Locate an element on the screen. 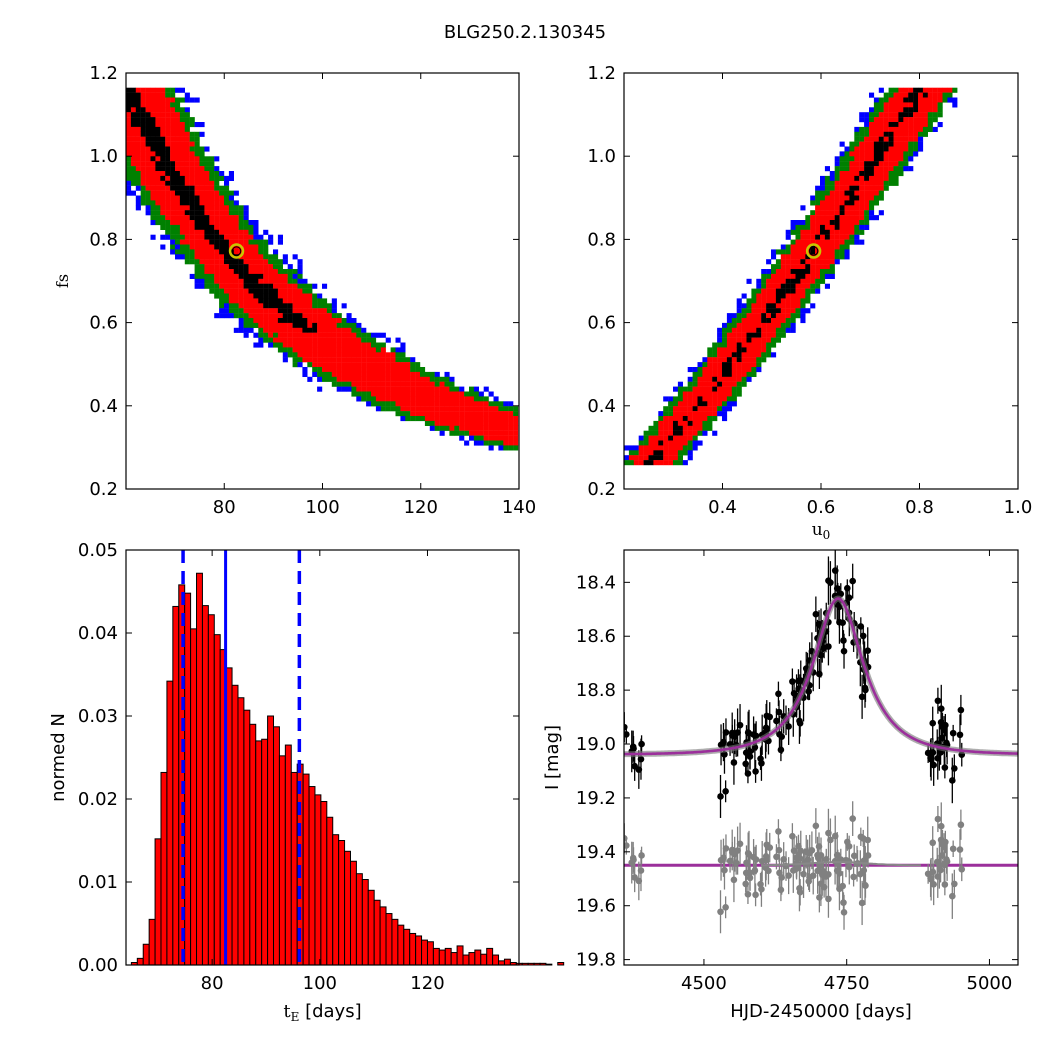 The width and height of the screenshot is (1050, 1050). y-tick-label-1-3: 0.8 is located at coordinates (601, 239).